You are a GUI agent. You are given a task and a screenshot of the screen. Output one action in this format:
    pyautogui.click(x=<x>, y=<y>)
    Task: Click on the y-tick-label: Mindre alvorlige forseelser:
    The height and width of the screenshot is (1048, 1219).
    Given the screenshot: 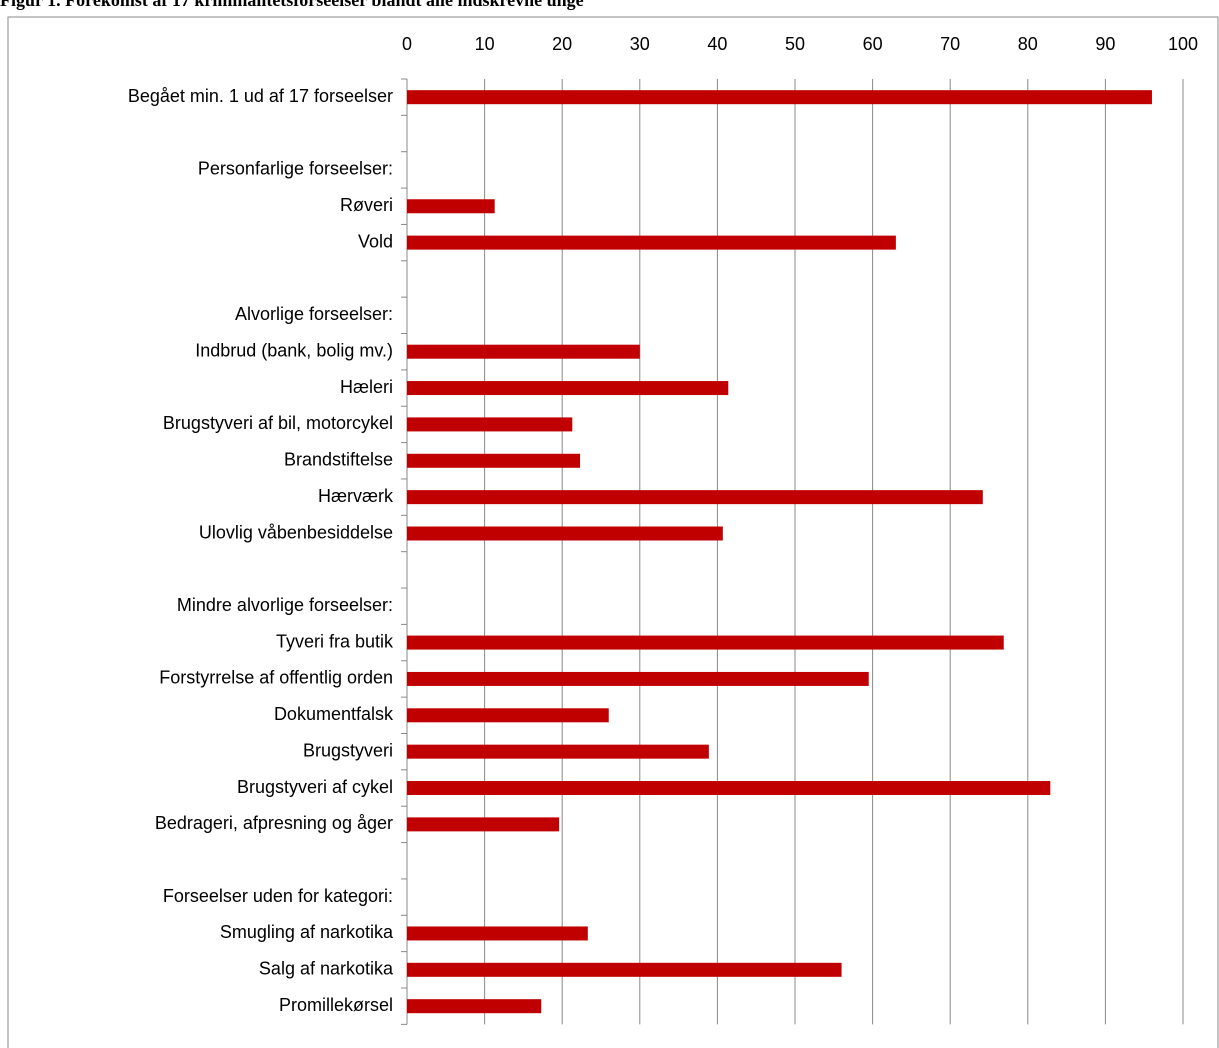 What is the action you would take?
    pyautogui.click(x=285, y=605)
    